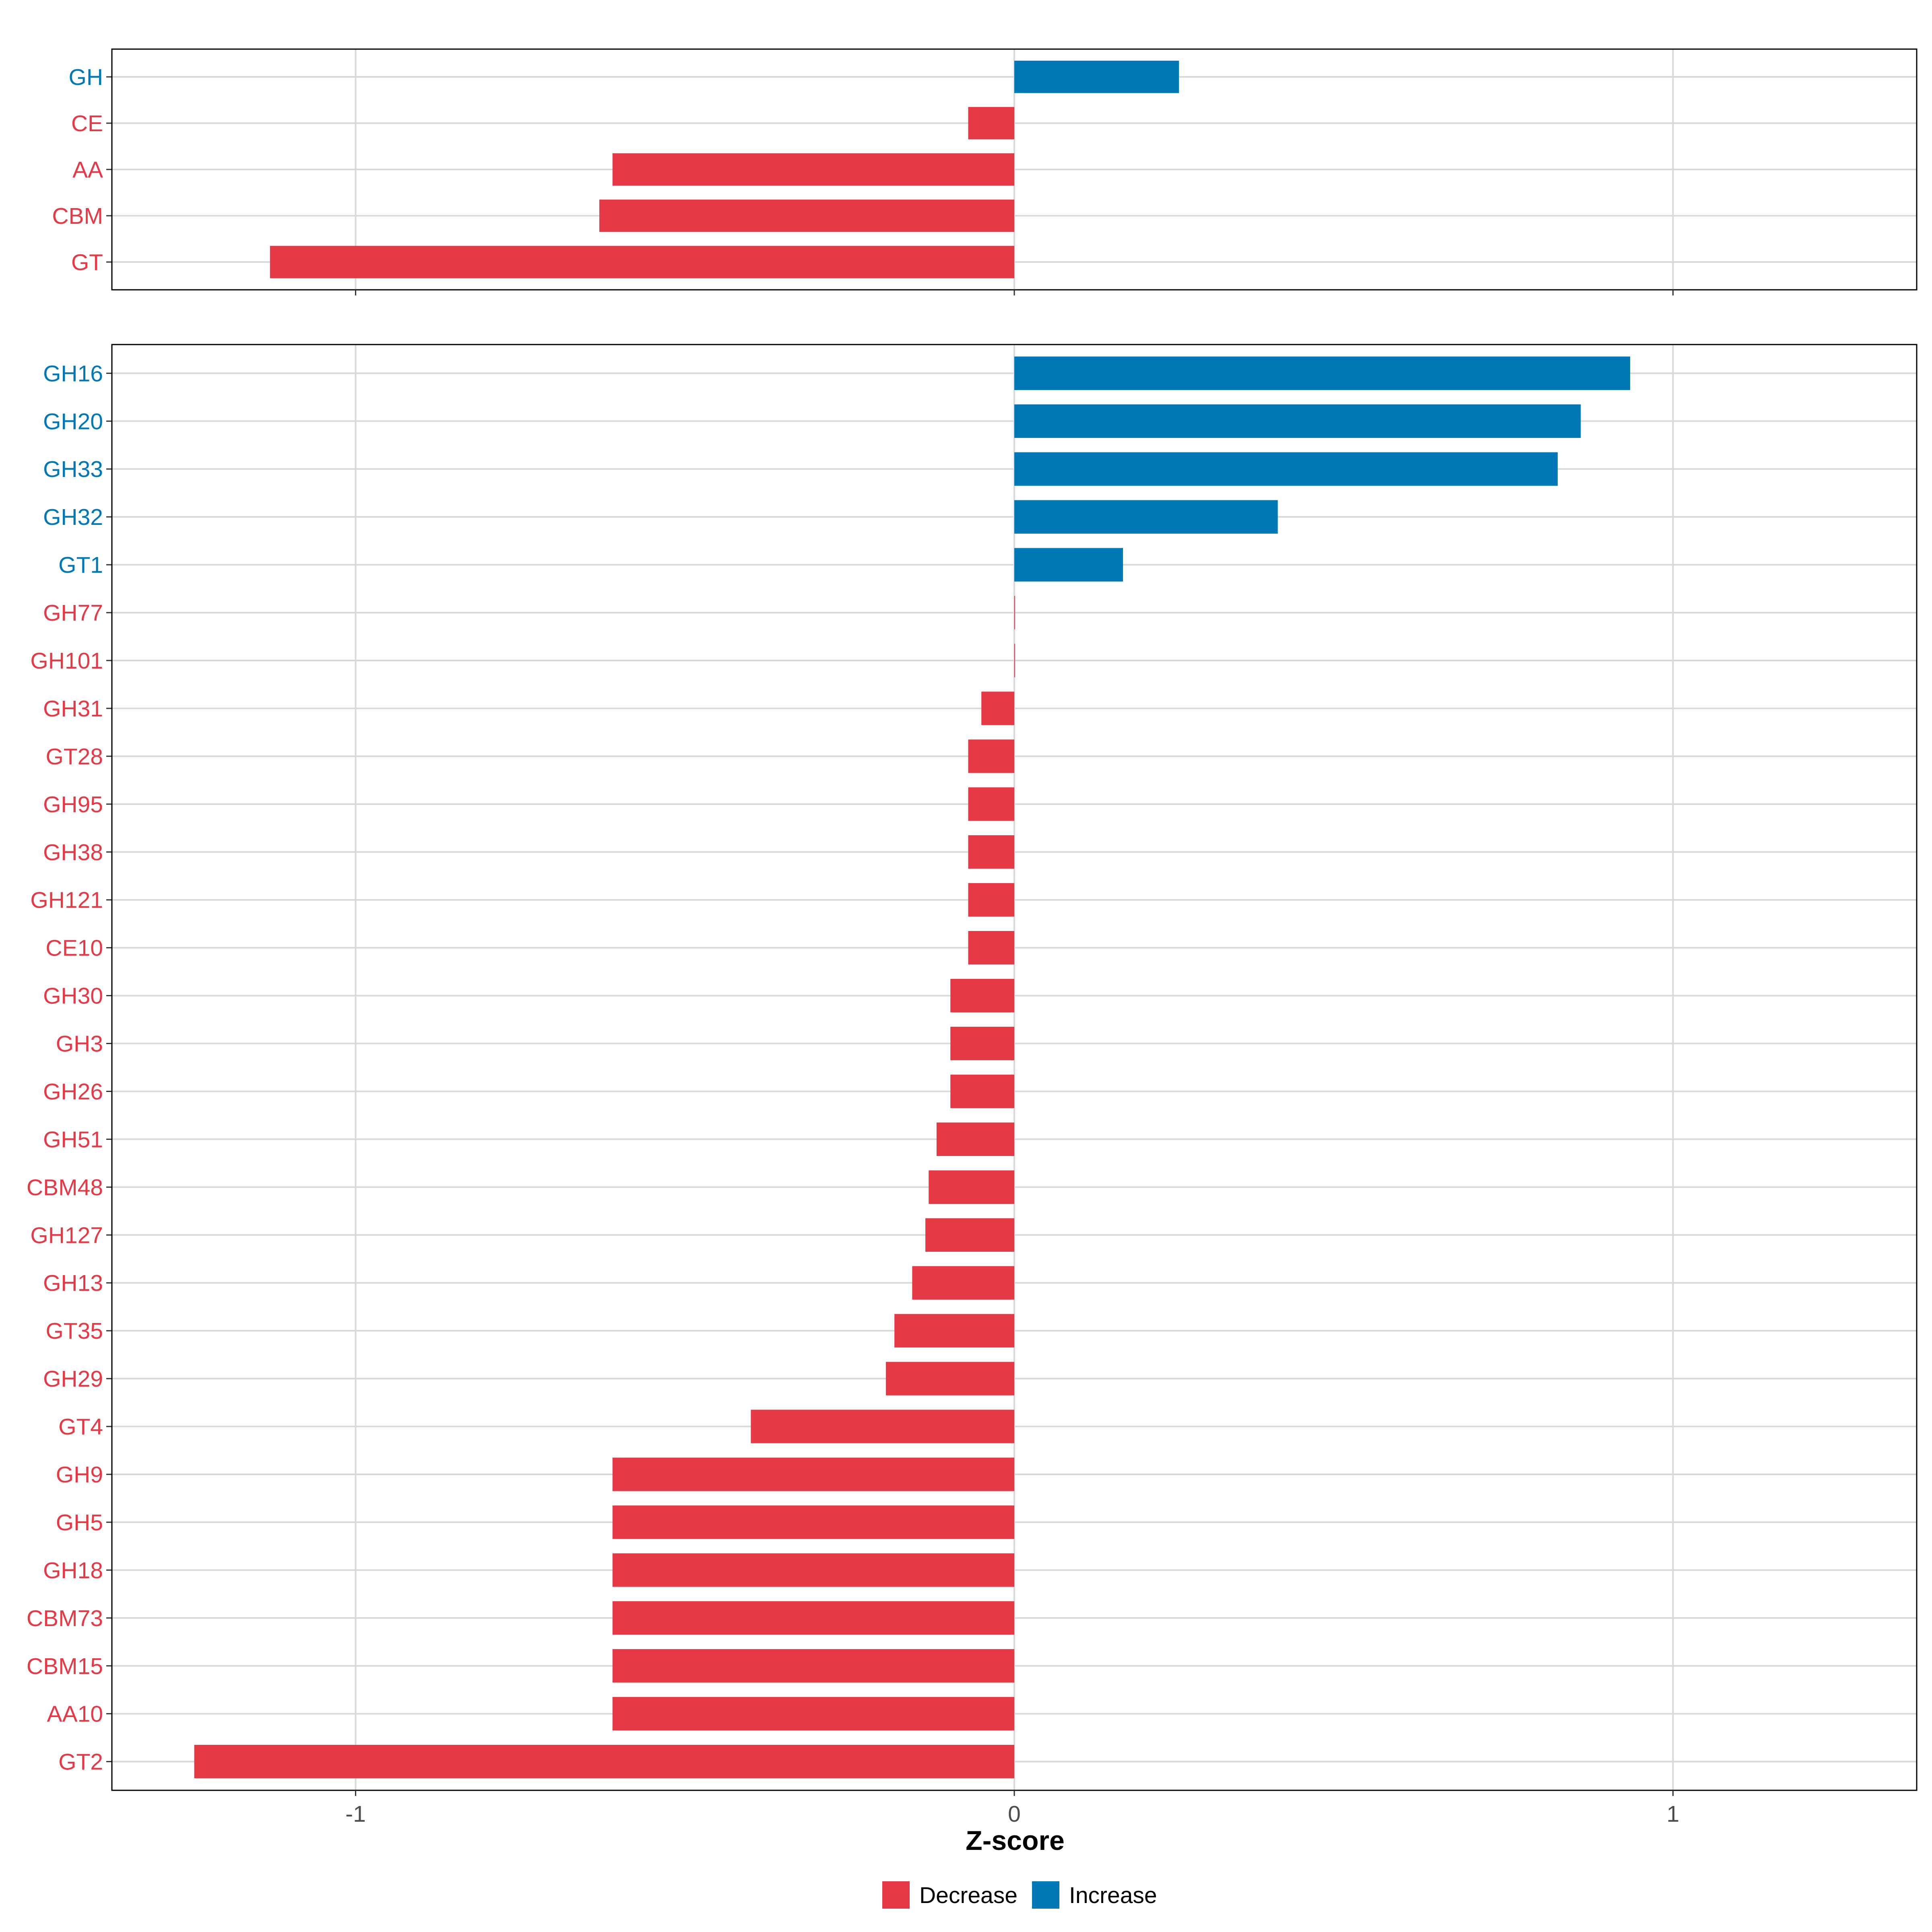  I want to click on bar-gh16, so click(1322, 373).